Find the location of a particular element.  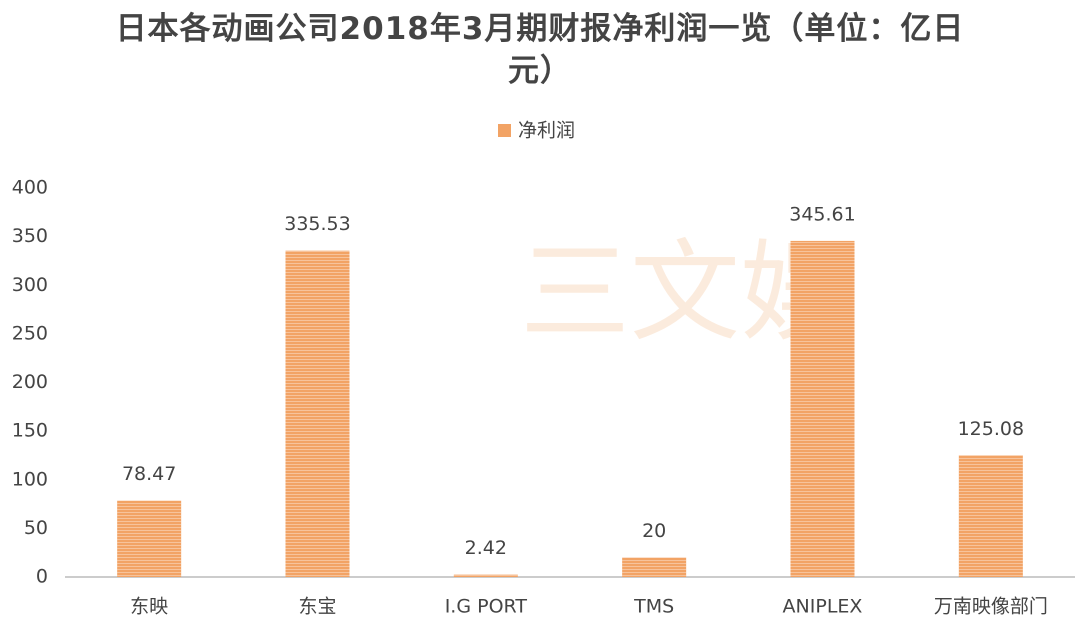

x-tick-label: 东宝 is located at coordinates (317, 607).